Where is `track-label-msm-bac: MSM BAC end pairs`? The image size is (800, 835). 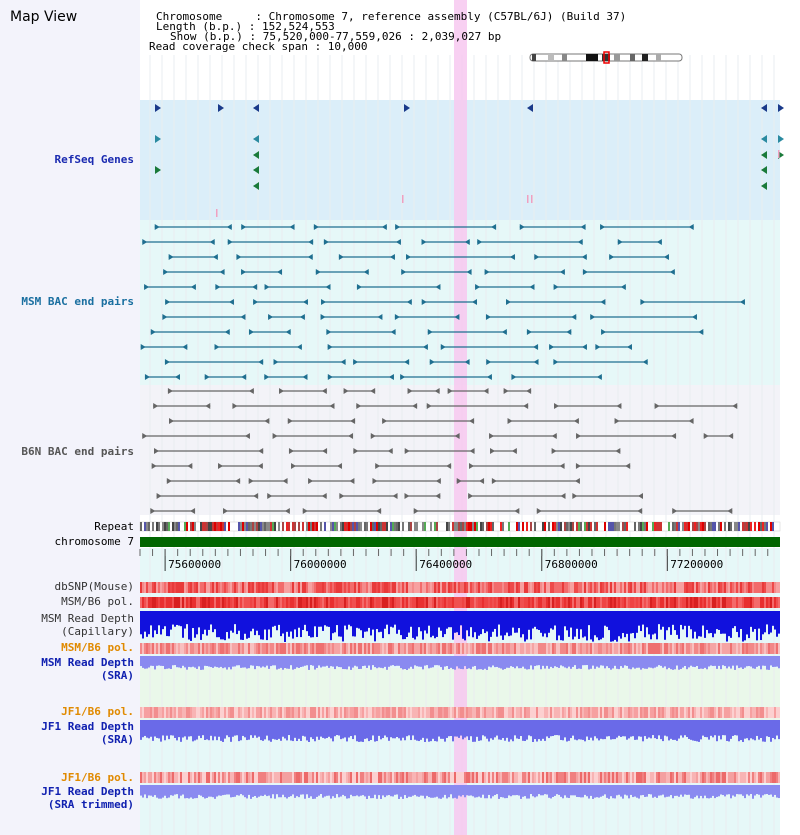
track-label-msm-bac: MSM BAC end pairs is located at coordinates (77, 301).